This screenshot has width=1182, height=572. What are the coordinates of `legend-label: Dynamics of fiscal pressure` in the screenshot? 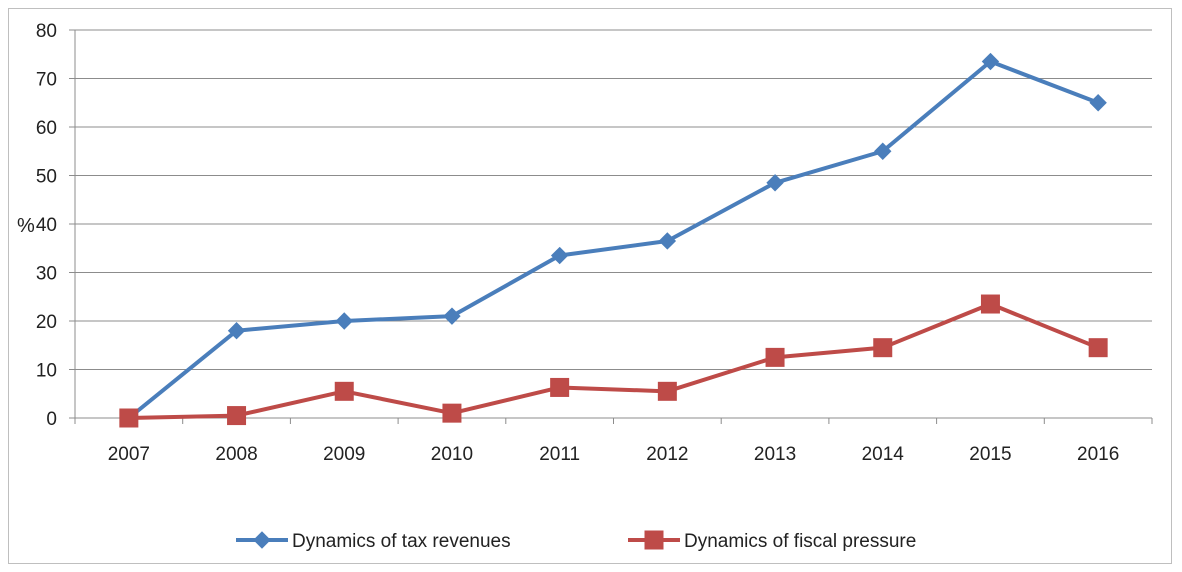 It's located at (800, 541).